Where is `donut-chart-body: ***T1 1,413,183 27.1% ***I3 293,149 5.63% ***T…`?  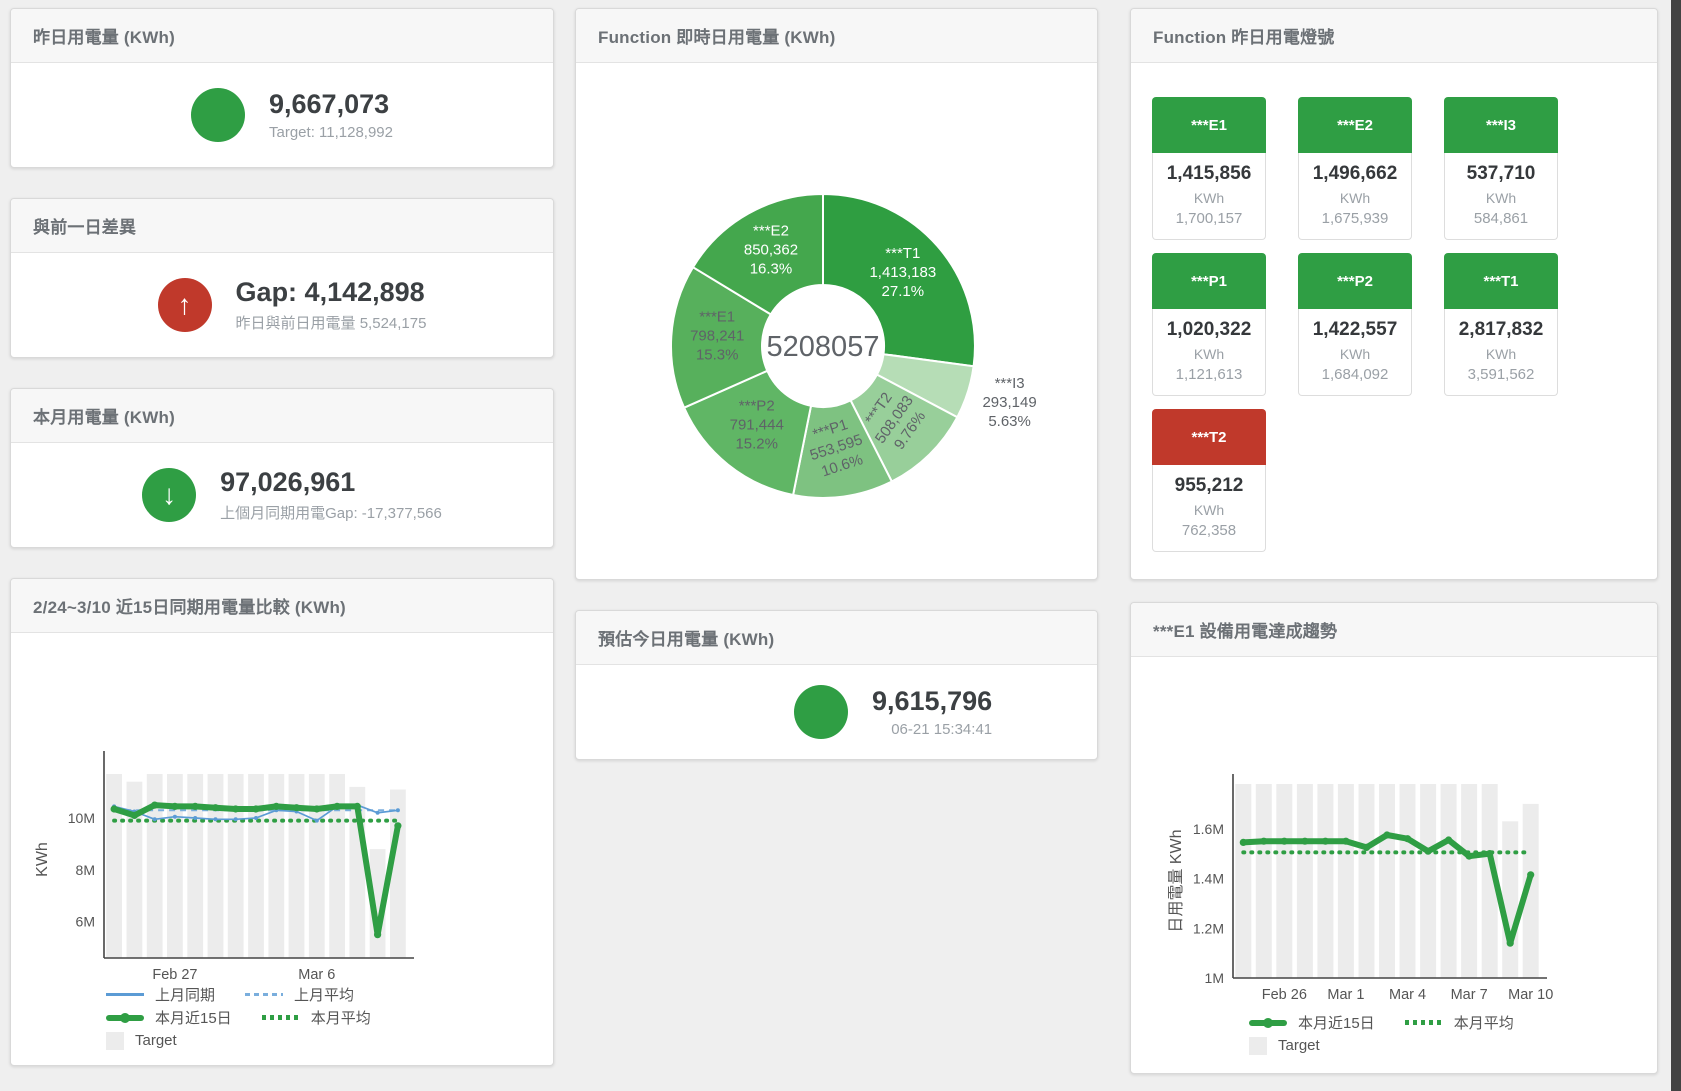 donut-chart-body: ***T1 1,413,183 27.1% ***I3 293,149 5.63% ***T… is located at coordinates (836, 321).